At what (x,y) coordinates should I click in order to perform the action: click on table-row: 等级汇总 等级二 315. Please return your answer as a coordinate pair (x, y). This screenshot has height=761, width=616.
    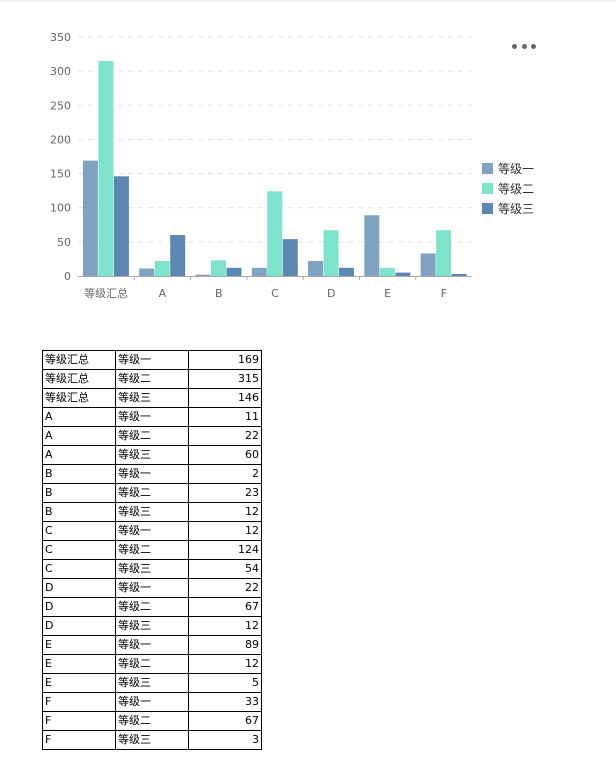
    Looking at the image, I should click on (152, 379).